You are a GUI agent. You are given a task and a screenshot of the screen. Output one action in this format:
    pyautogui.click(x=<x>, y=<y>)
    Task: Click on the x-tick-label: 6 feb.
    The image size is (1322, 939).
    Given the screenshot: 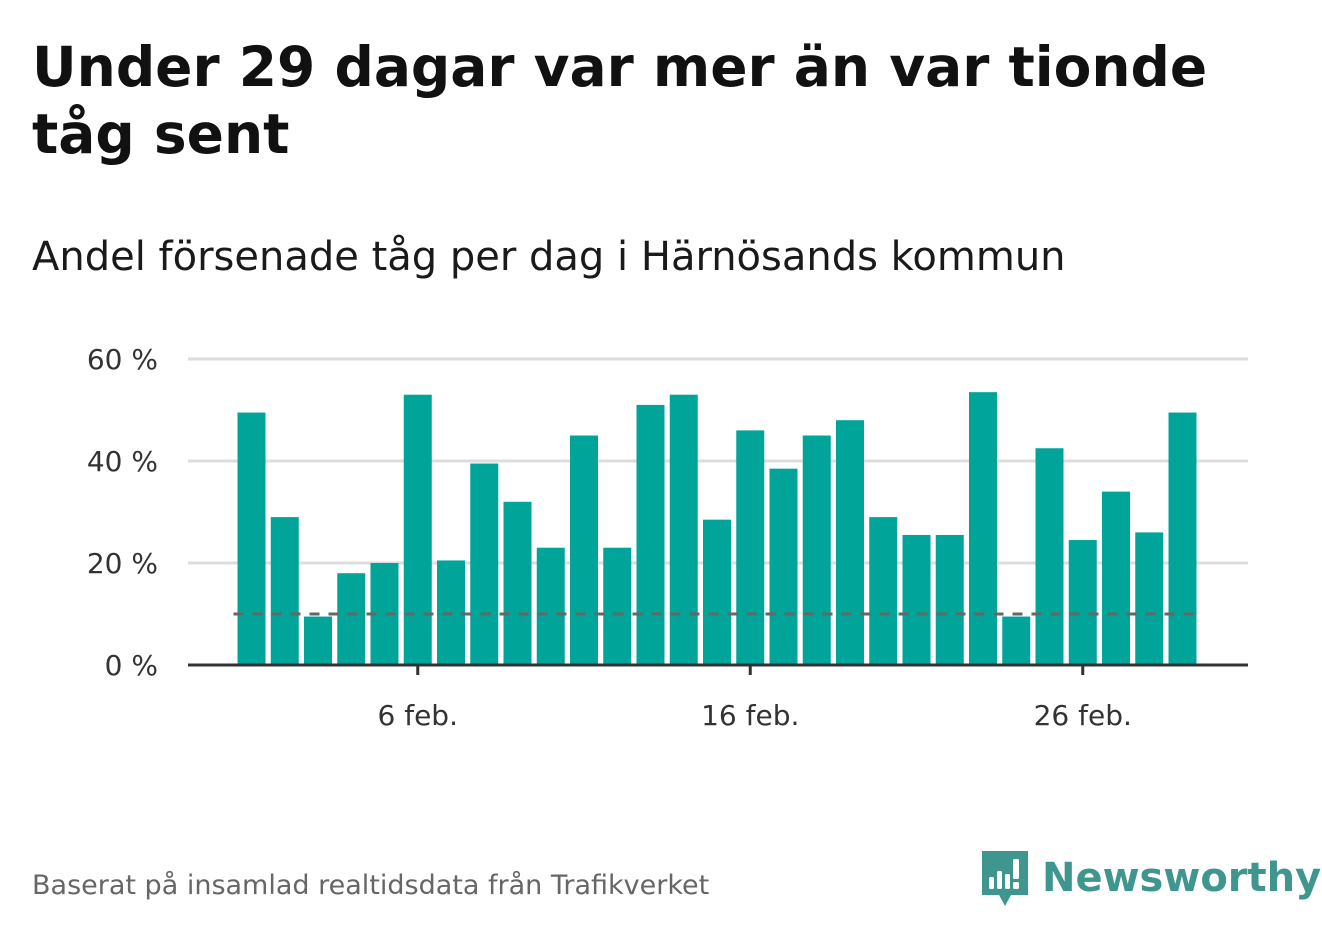 What is the action you would take?
    pyautogui.click(x=418, y=715)
    